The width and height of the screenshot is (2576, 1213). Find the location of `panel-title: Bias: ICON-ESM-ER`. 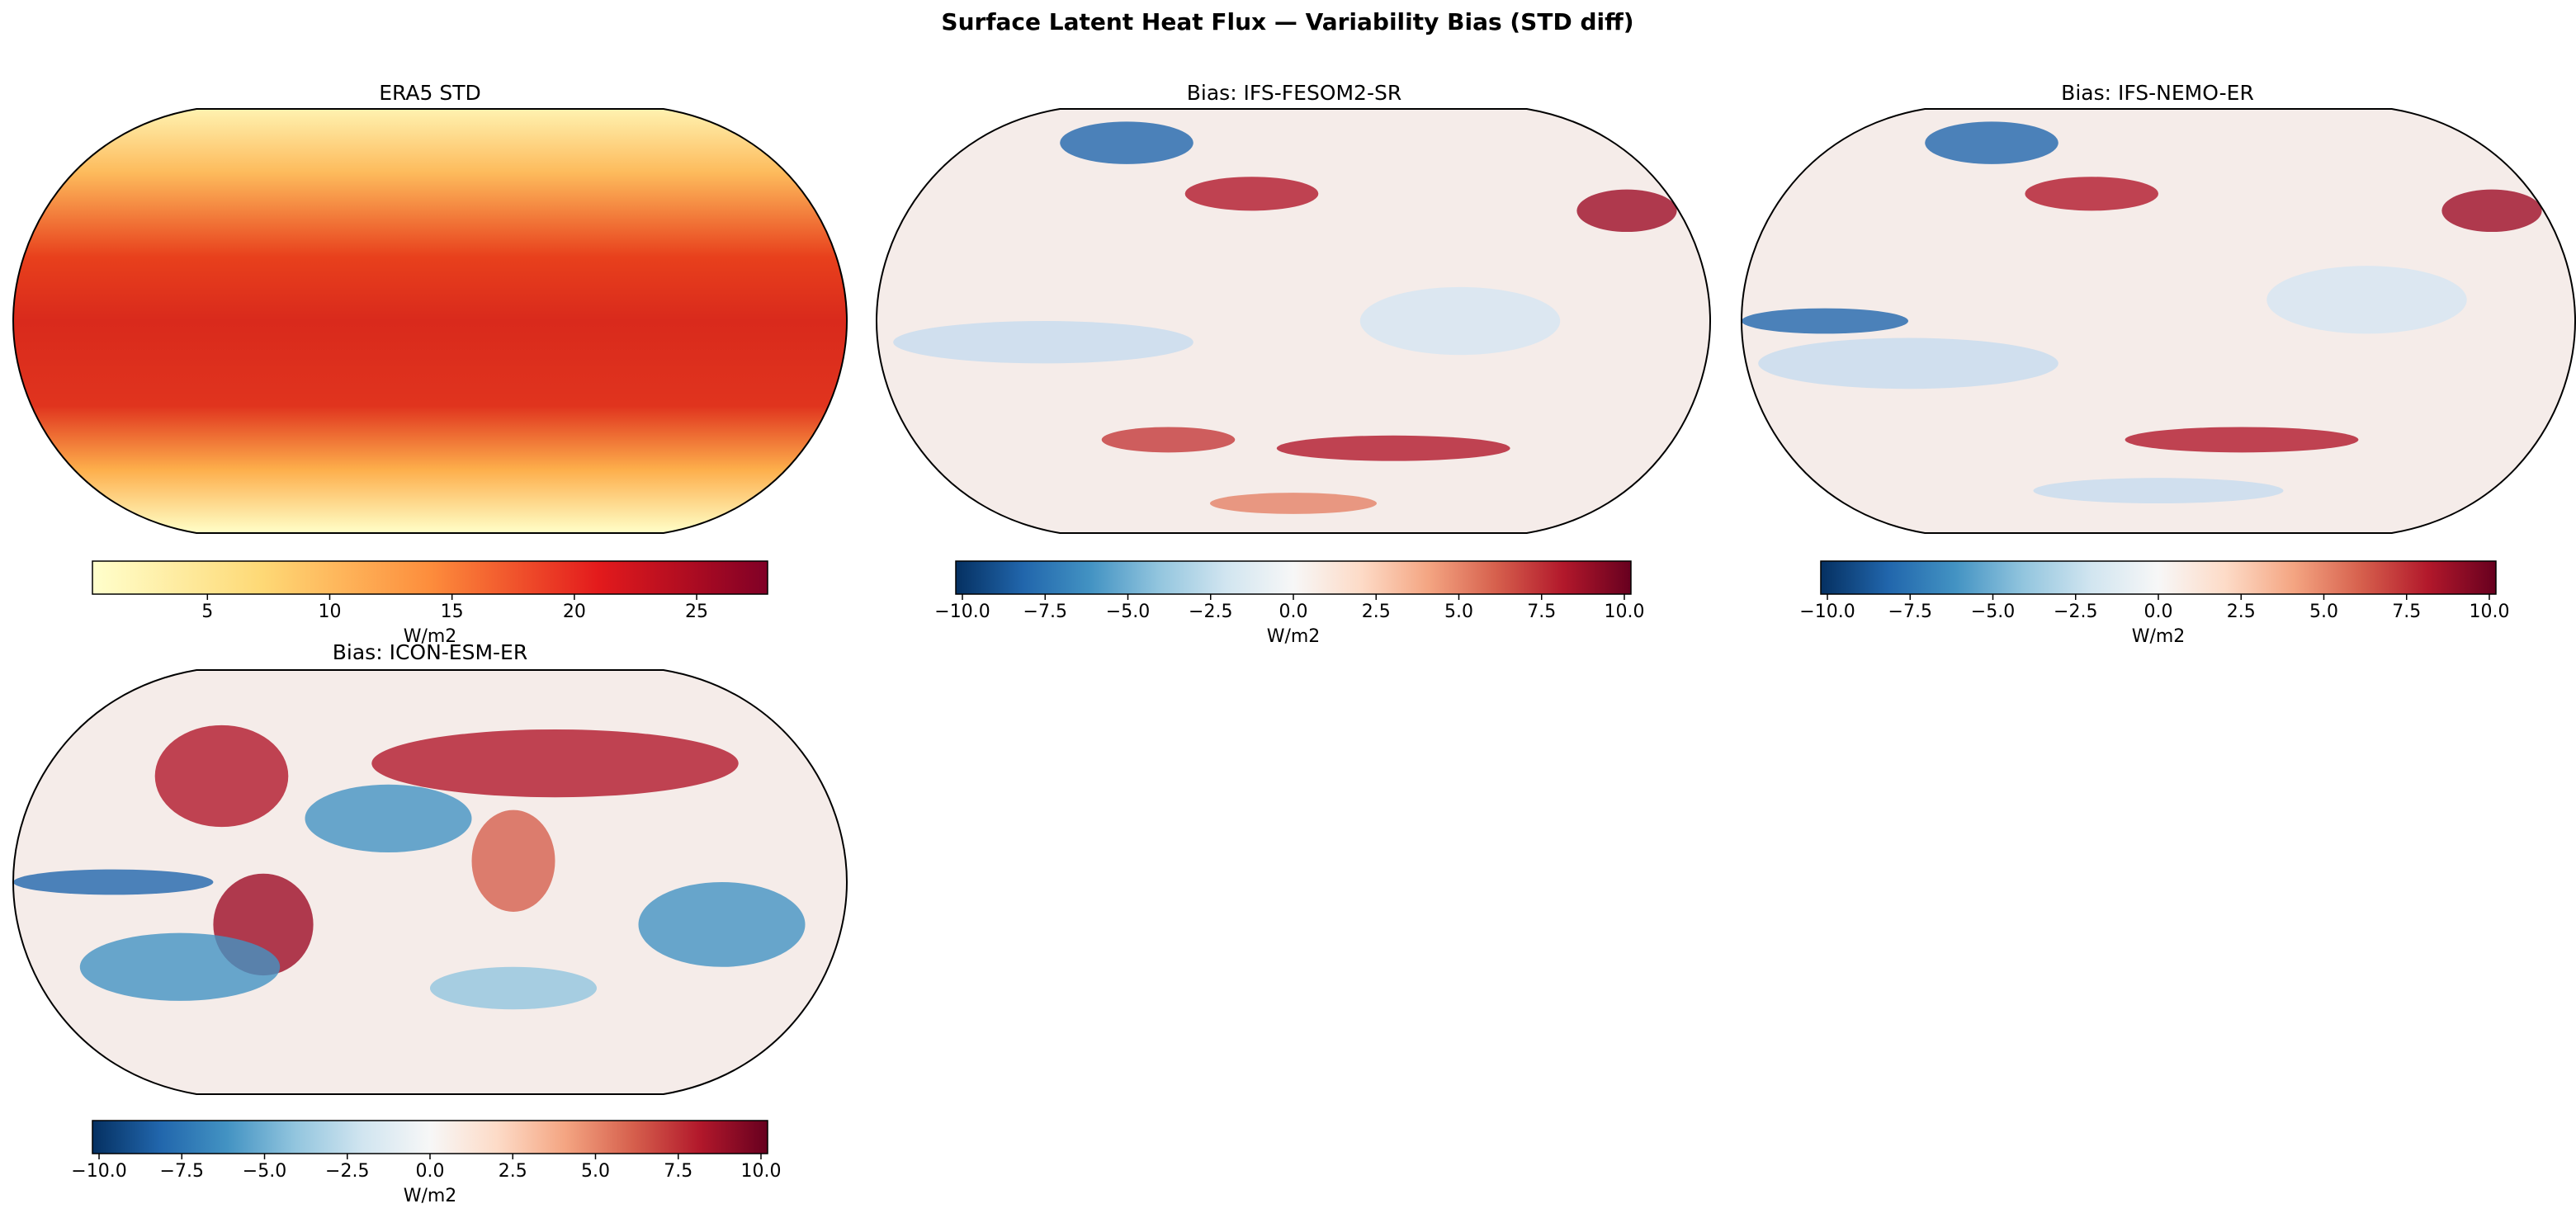

panel-title: Bias: ICON-ESM-ER is located at coordinates (430, 652).